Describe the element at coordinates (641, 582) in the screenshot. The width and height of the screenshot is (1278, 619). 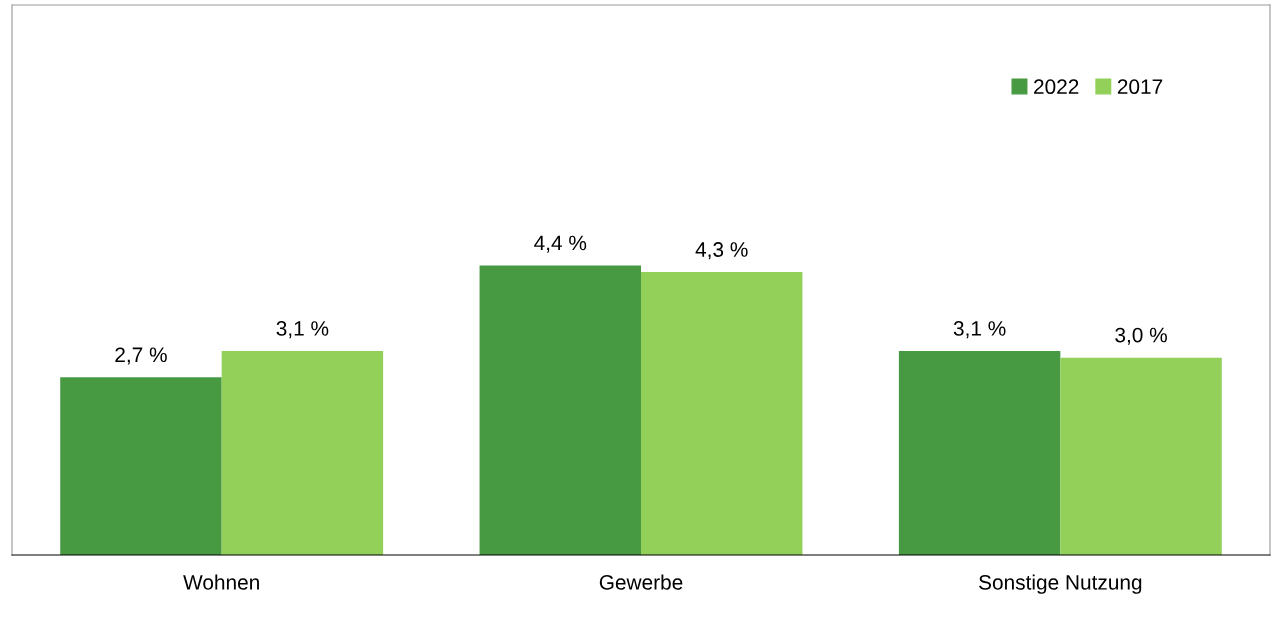
I see `x-tick-label: Gewerbe` at that location.